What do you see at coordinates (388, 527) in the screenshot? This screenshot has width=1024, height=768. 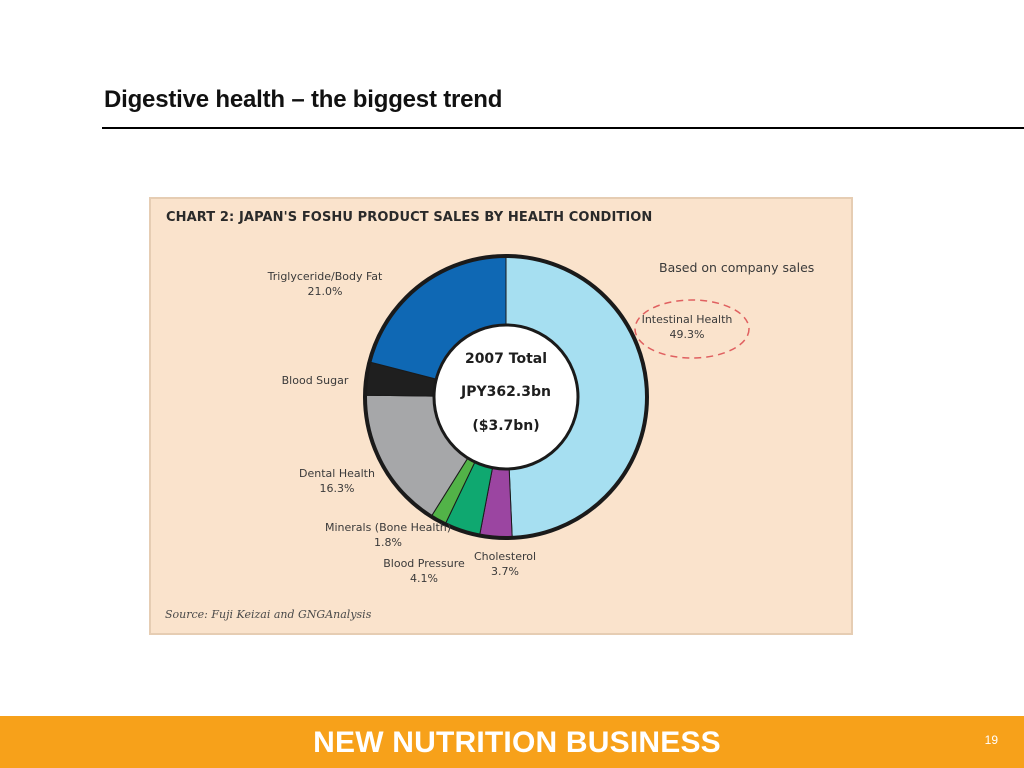 I see `slice-label-minerals-bone-health: Minerals (Bone Health)` at bounding box center [388, 527].